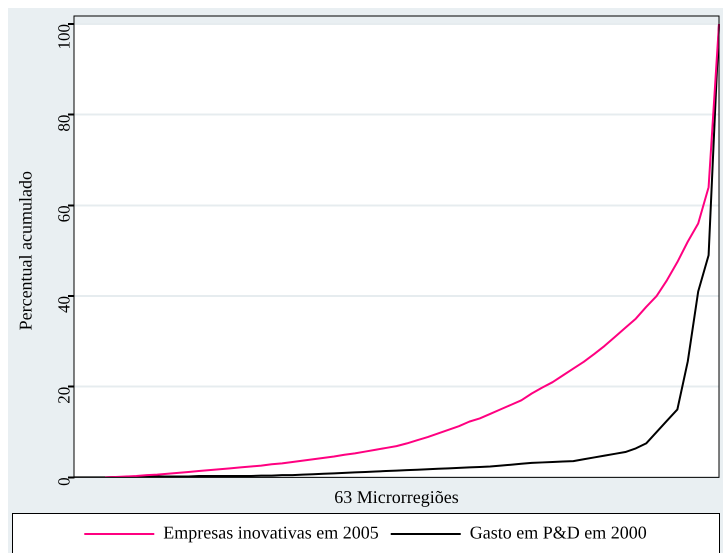  Describe the element at coordinates (64, 305) in the screenshot. I see `y-tick-label: 40` at that location.